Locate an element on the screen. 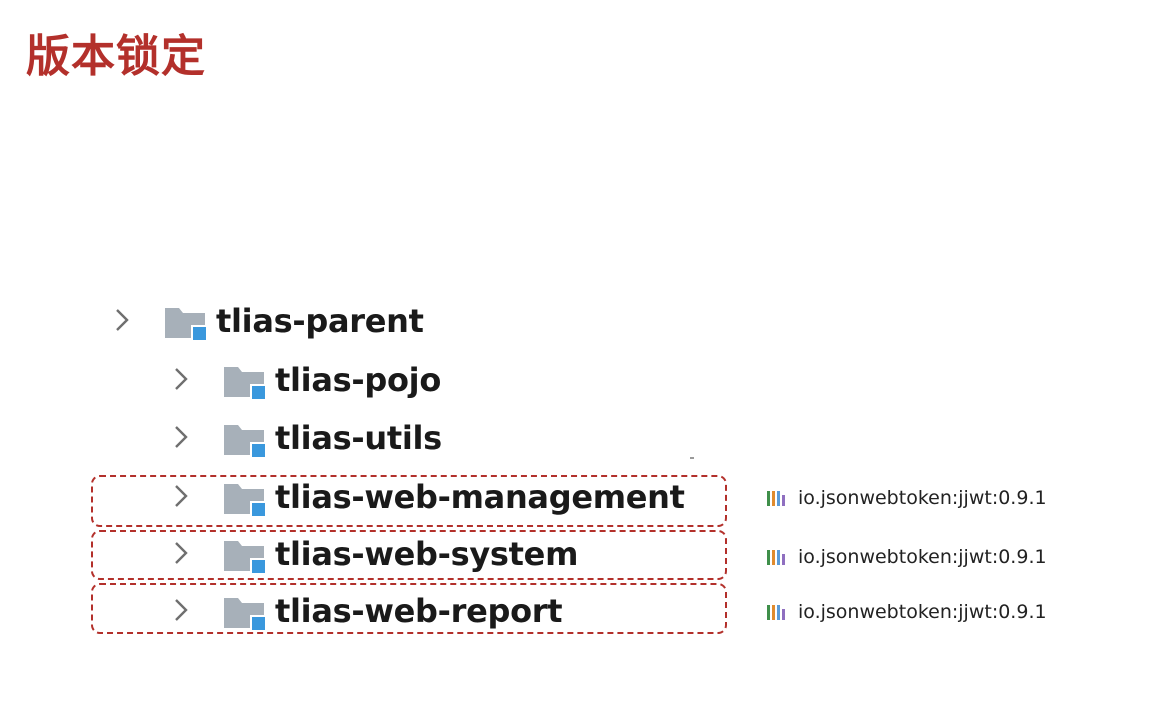 This screenshot has height=718, width=1164. page-title: 版本锁定 is located at coordinates (116, 56).